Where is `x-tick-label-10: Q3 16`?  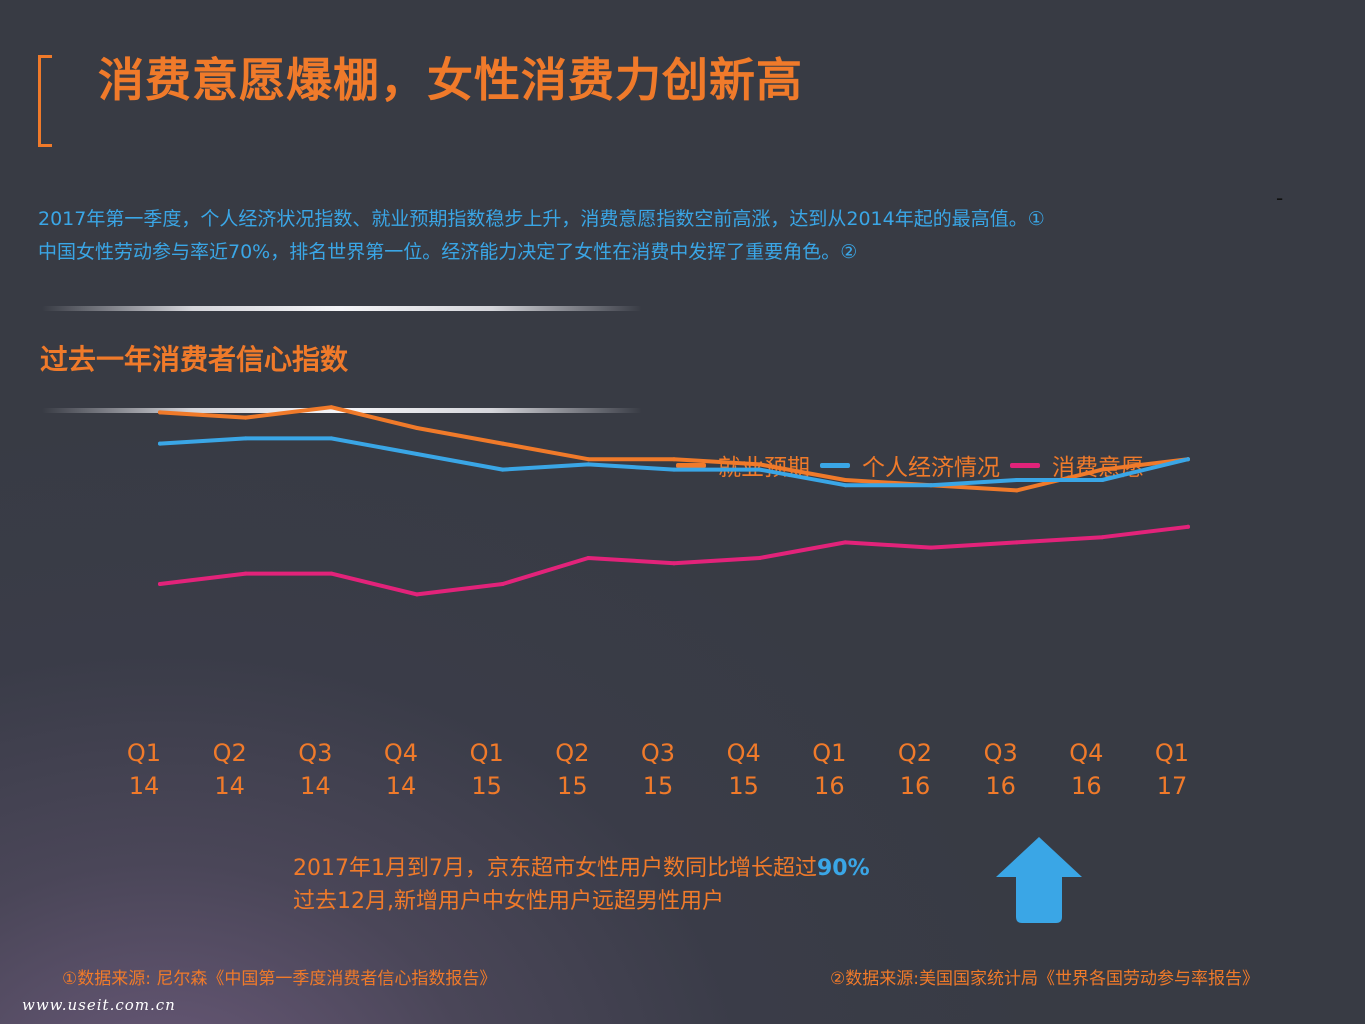 x-tick-label-10: Q3 16 is located at coordinates (1001, 769).